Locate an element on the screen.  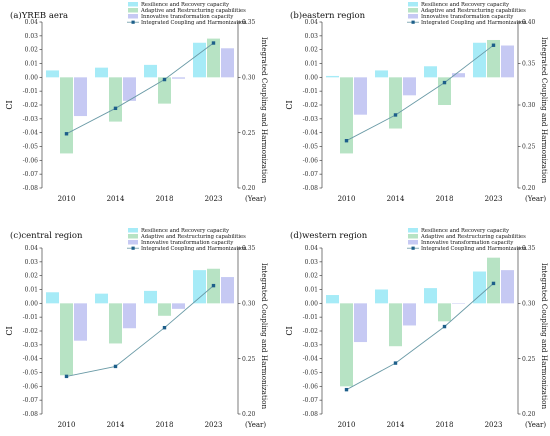
line-series is located at coordinates (140, 88).